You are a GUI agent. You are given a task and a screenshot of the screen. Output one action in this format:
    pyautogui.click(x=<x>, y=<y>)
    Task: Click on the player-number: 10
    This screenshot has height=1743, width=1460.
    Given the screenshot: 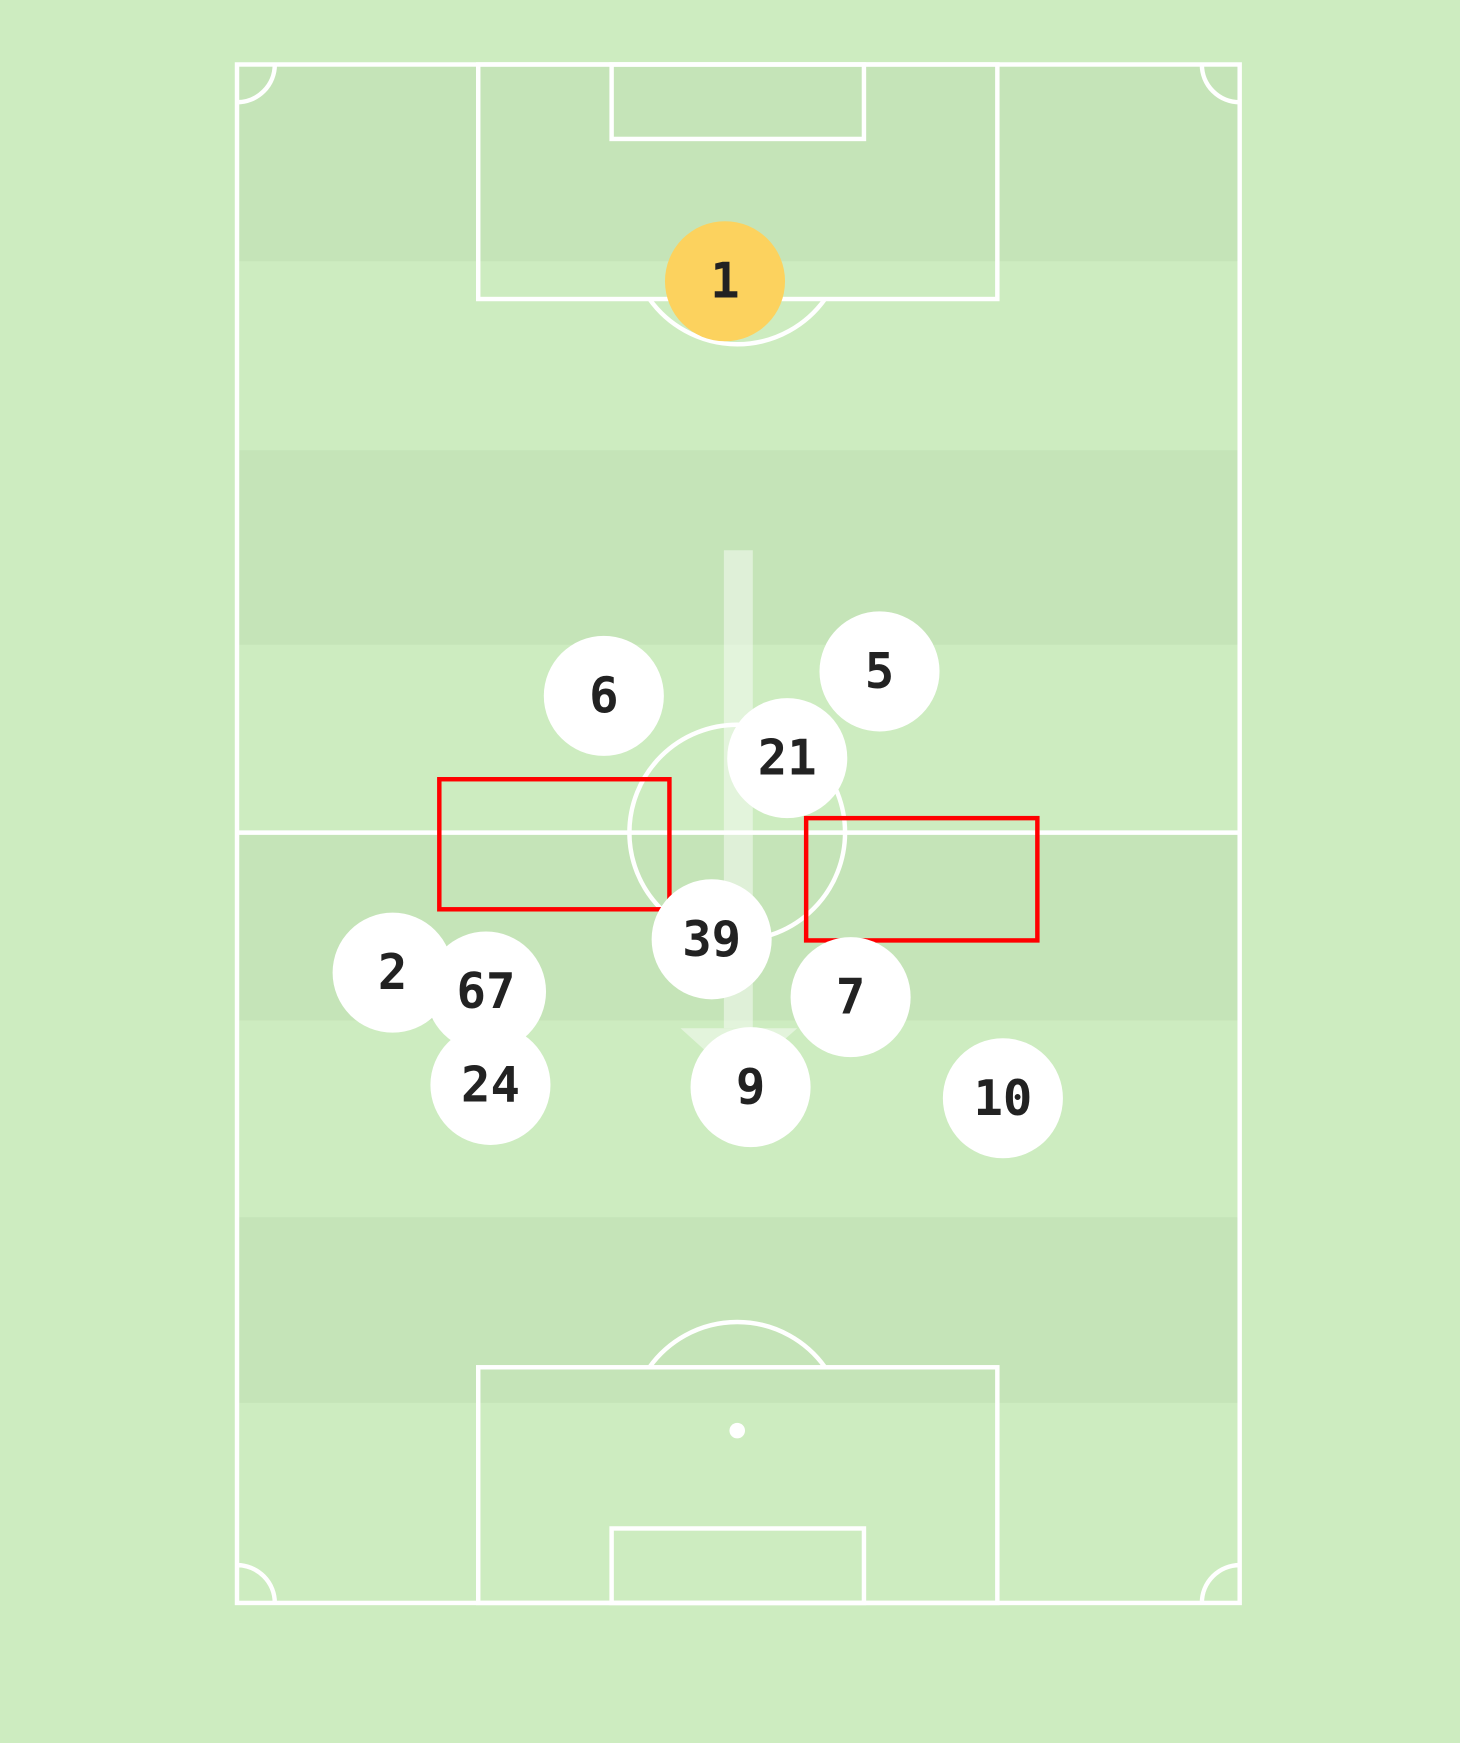 What is the action you would take?
    pyautogui.click(x=1002, y=1098)
    